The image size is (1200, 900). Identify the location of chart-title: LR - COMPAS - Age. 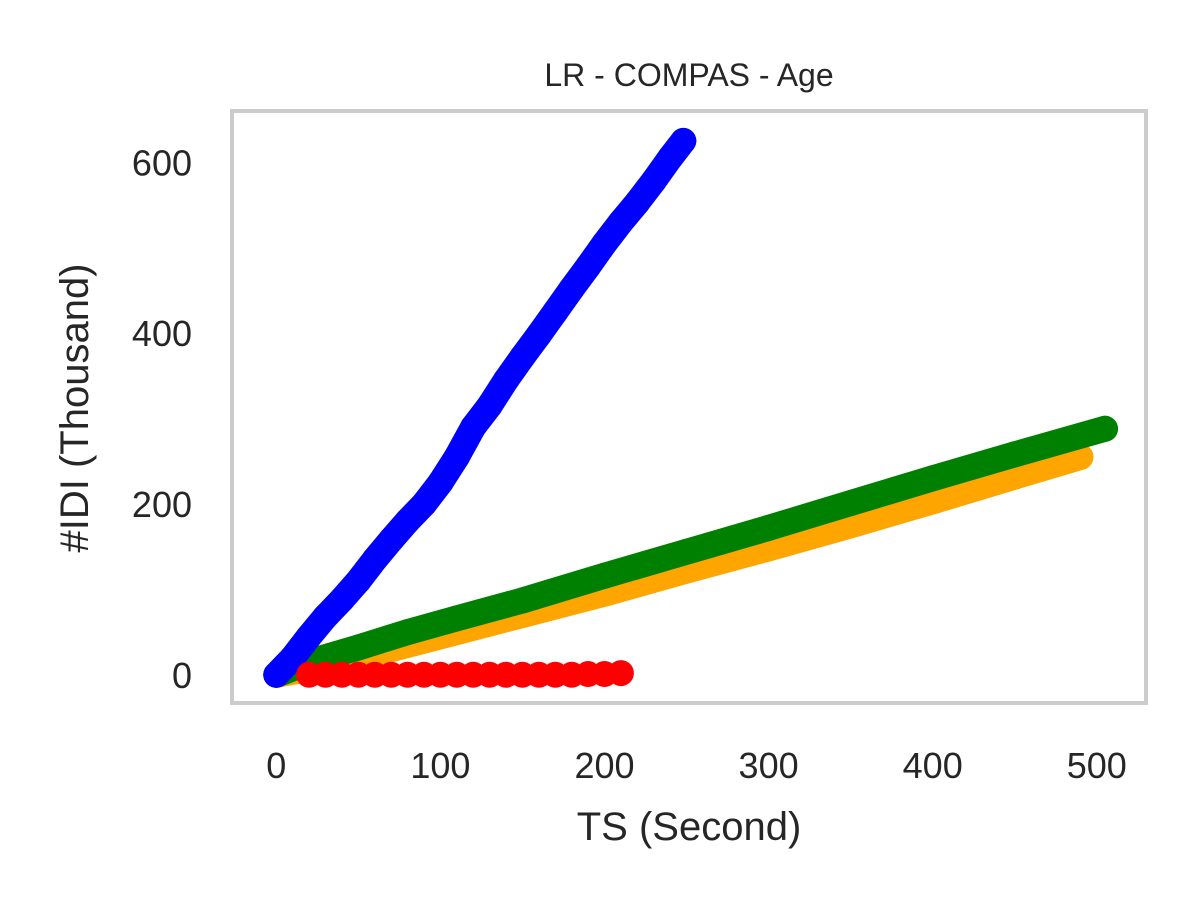
(688, 75).